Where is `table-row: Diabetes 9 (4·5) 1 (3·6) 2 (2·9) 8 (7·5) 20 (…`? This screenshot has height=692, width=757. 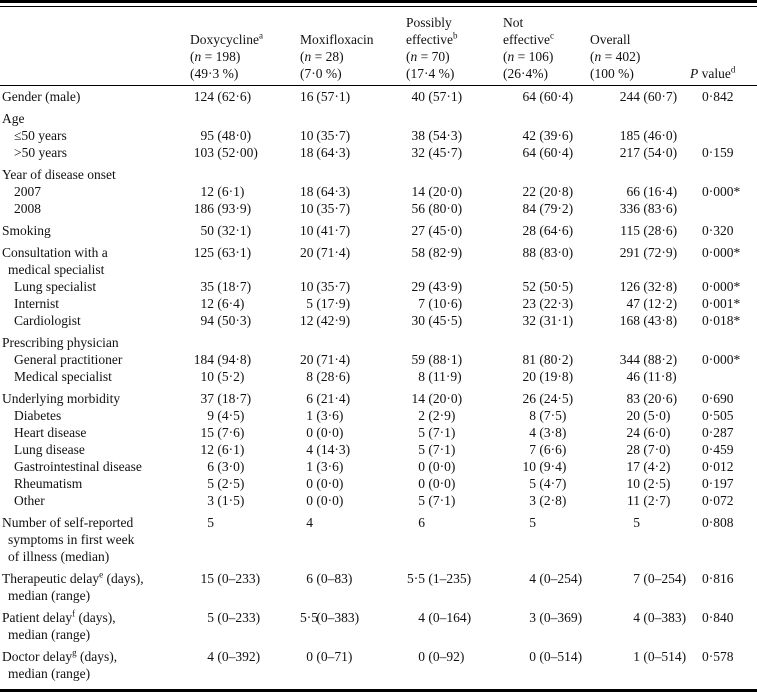 table-row: Diabetes 9 (4·5) 1 (3·6) 2 (2·9) 8 (7·5) 20 (… is located at coordinates (378, 415).